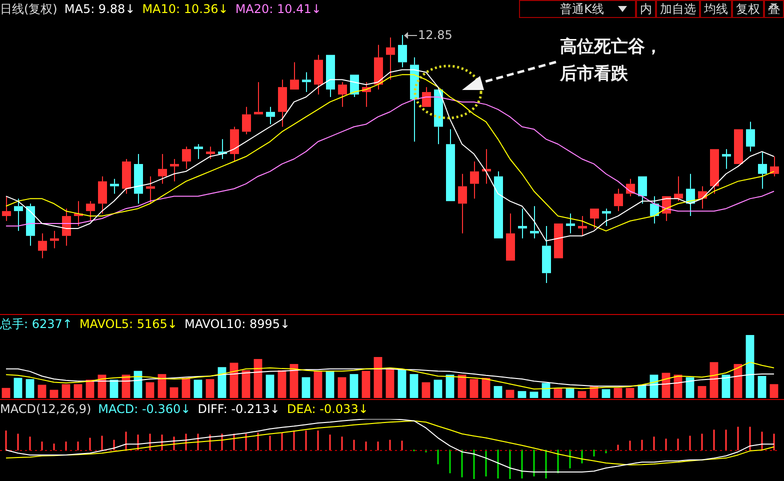 The height and width of the screenshot is (481, 784). I want to click on text: MA5: 9.88↓, so click(100, 9).